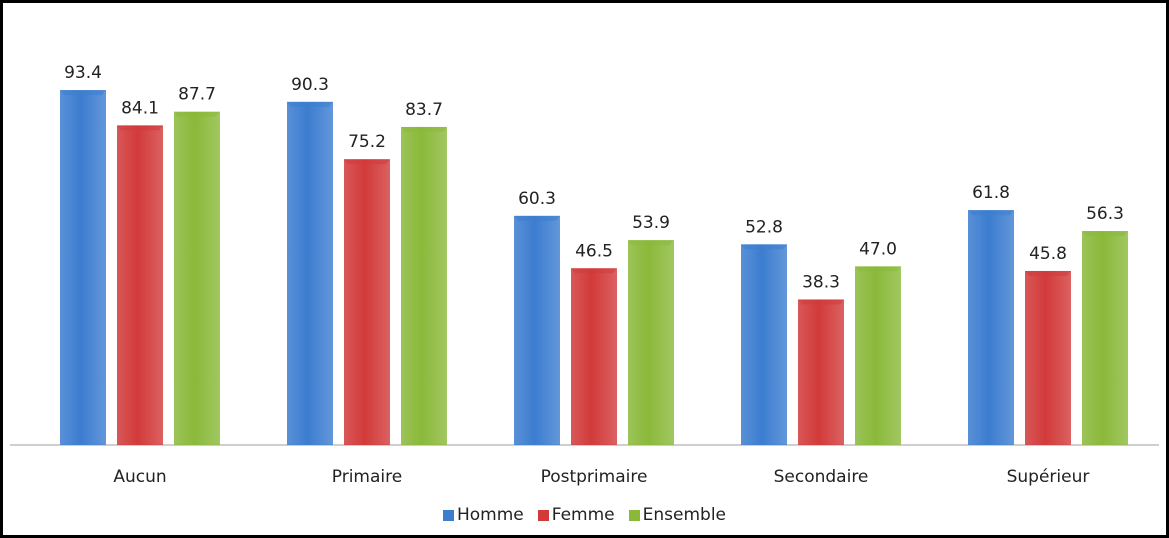  What do you see at coordinates (83, 73) in the screenshot?
I see `value-label-homme-0: 93.4` at bounding box center [83, 73].